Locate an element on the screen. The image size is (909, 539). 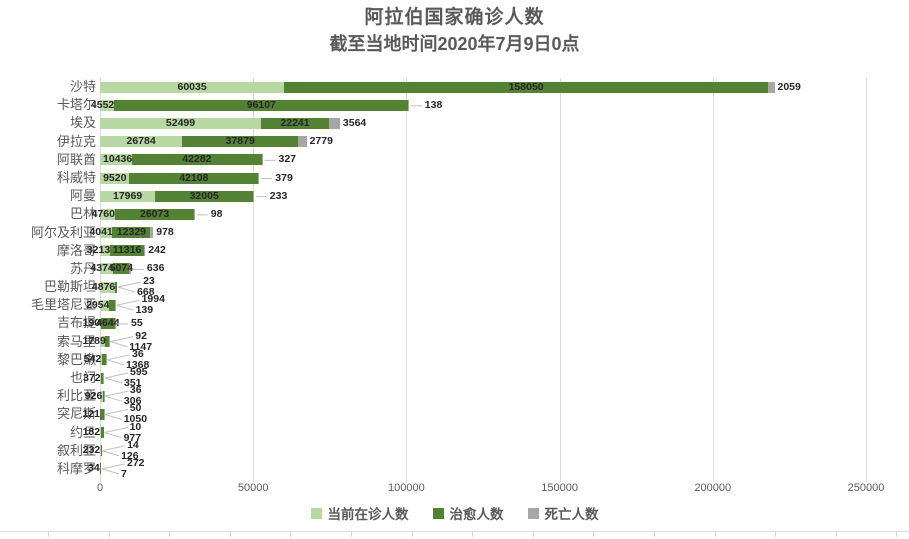
value-label-cured: 22241 is located at coordinates (295, 123).